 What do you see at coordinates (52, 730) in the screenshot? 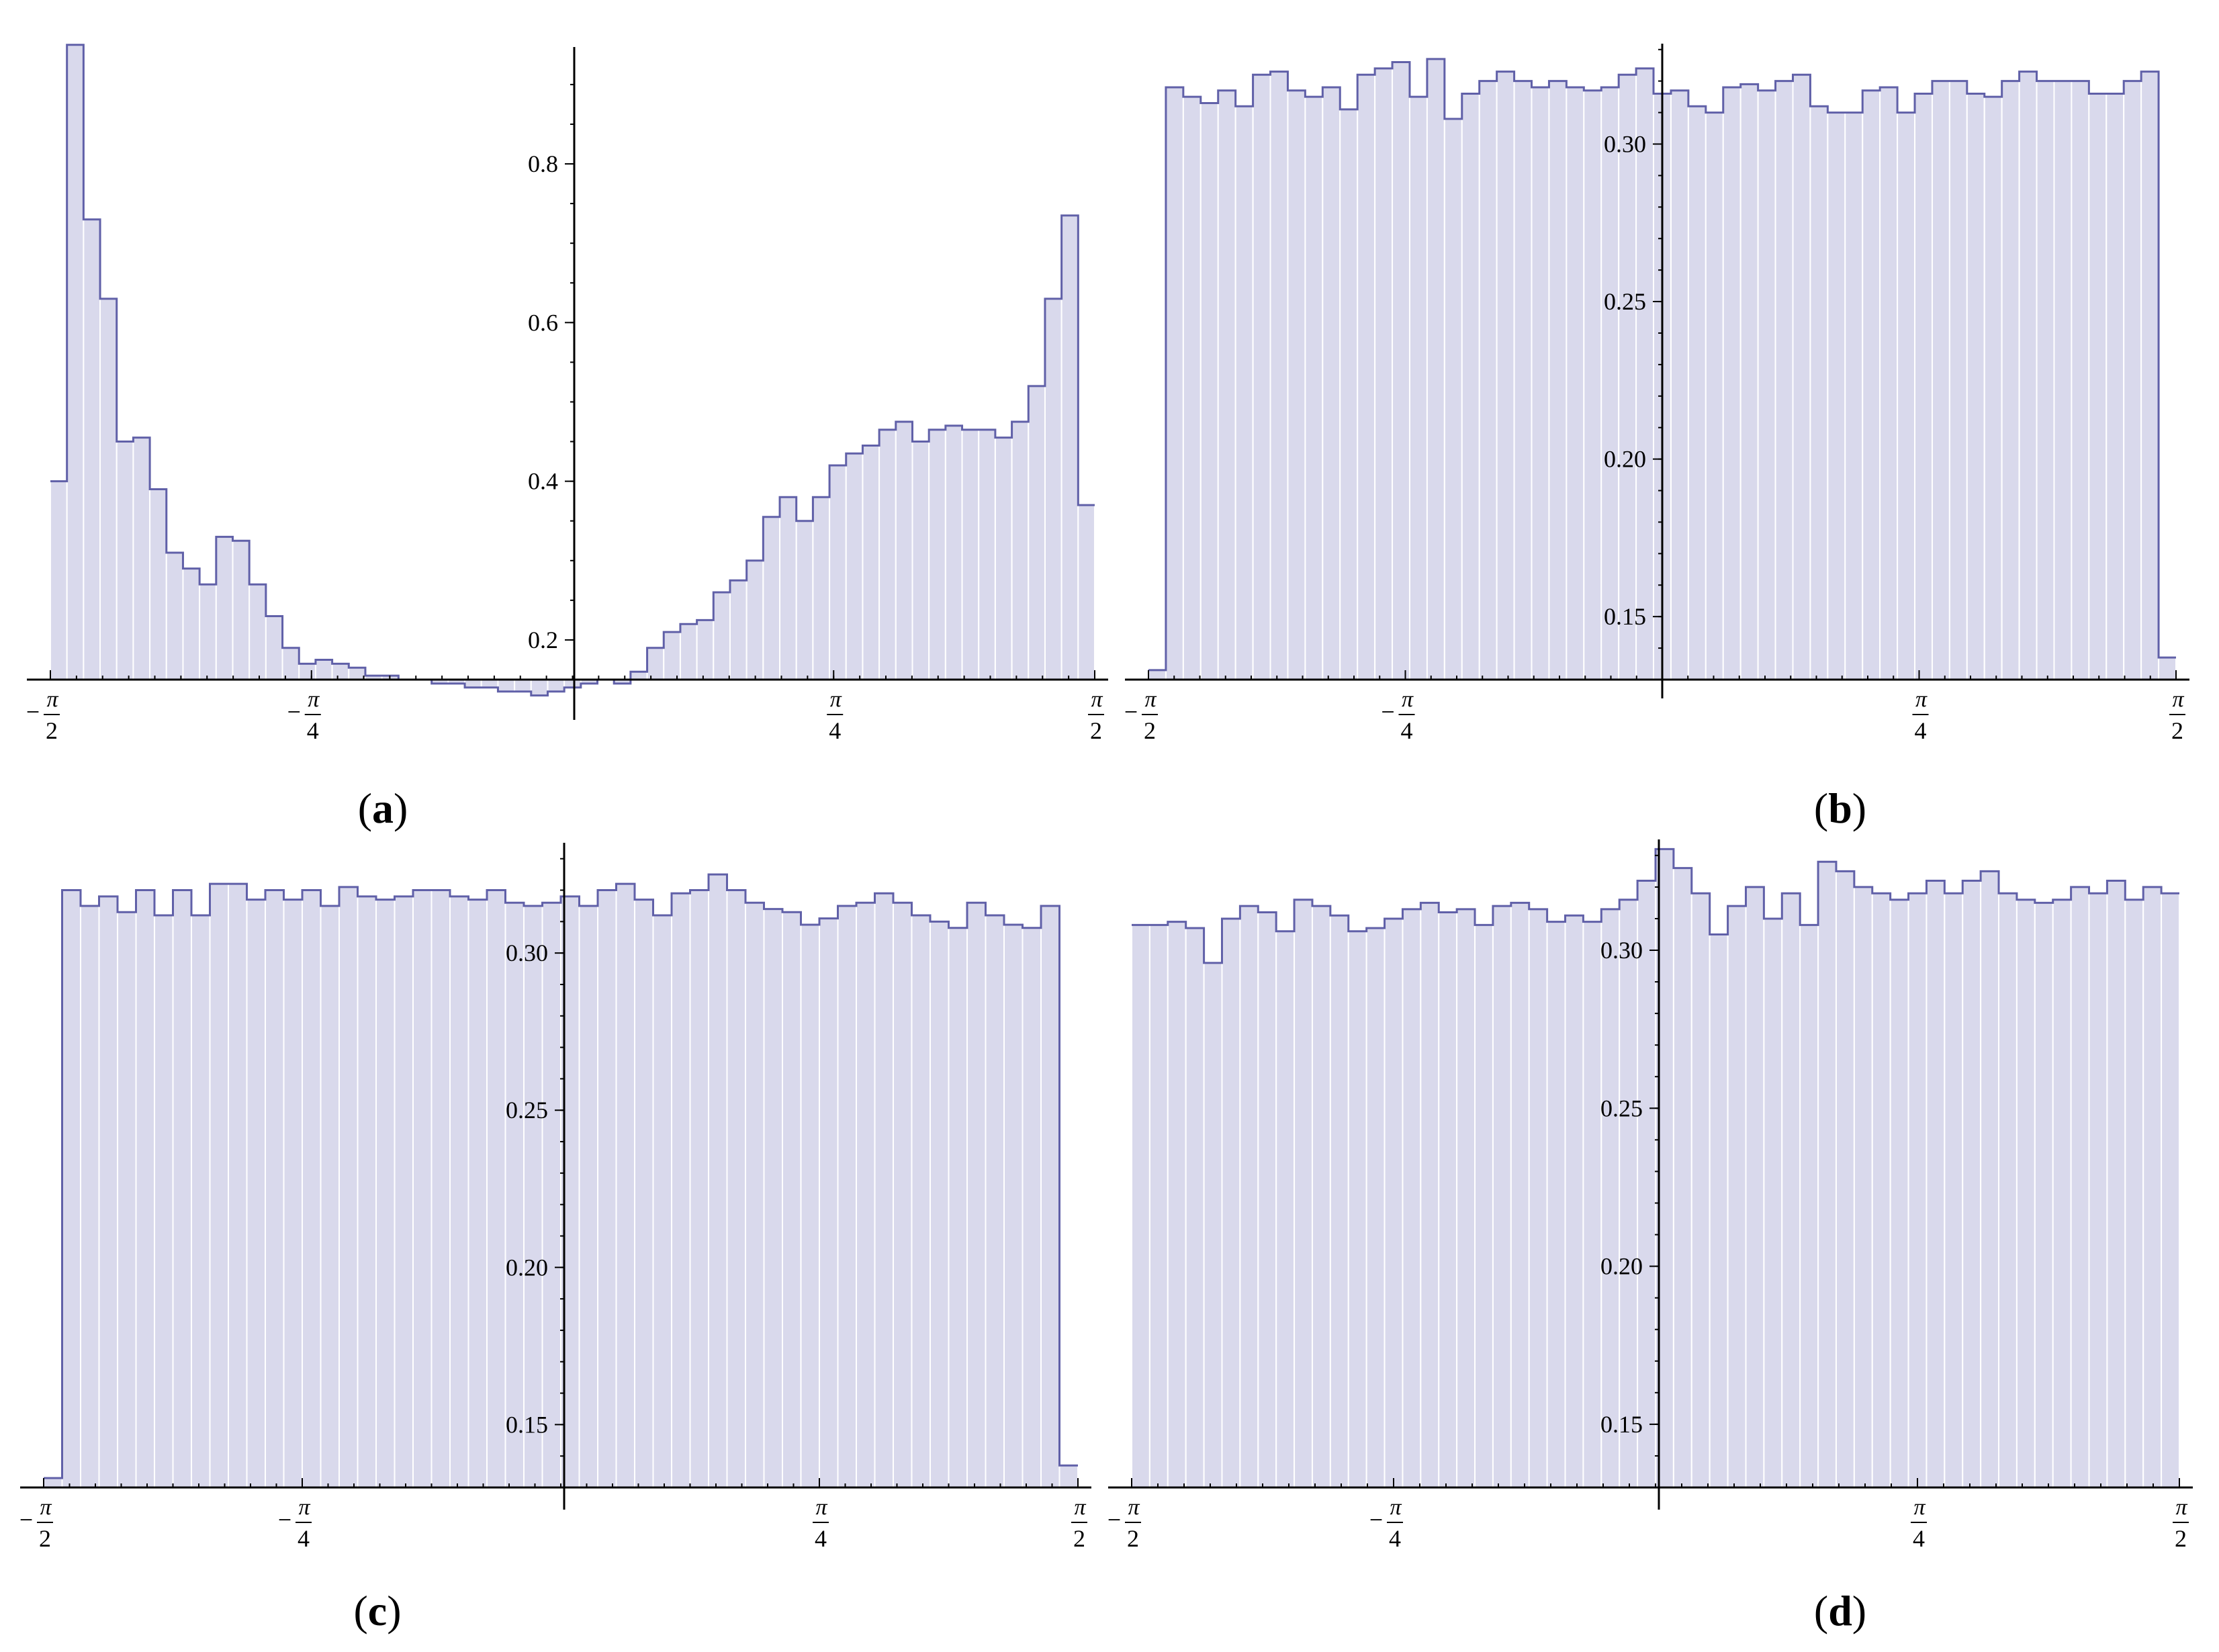
I see `x-tick-den-a-0: 2` at bounding box center [52, 730].